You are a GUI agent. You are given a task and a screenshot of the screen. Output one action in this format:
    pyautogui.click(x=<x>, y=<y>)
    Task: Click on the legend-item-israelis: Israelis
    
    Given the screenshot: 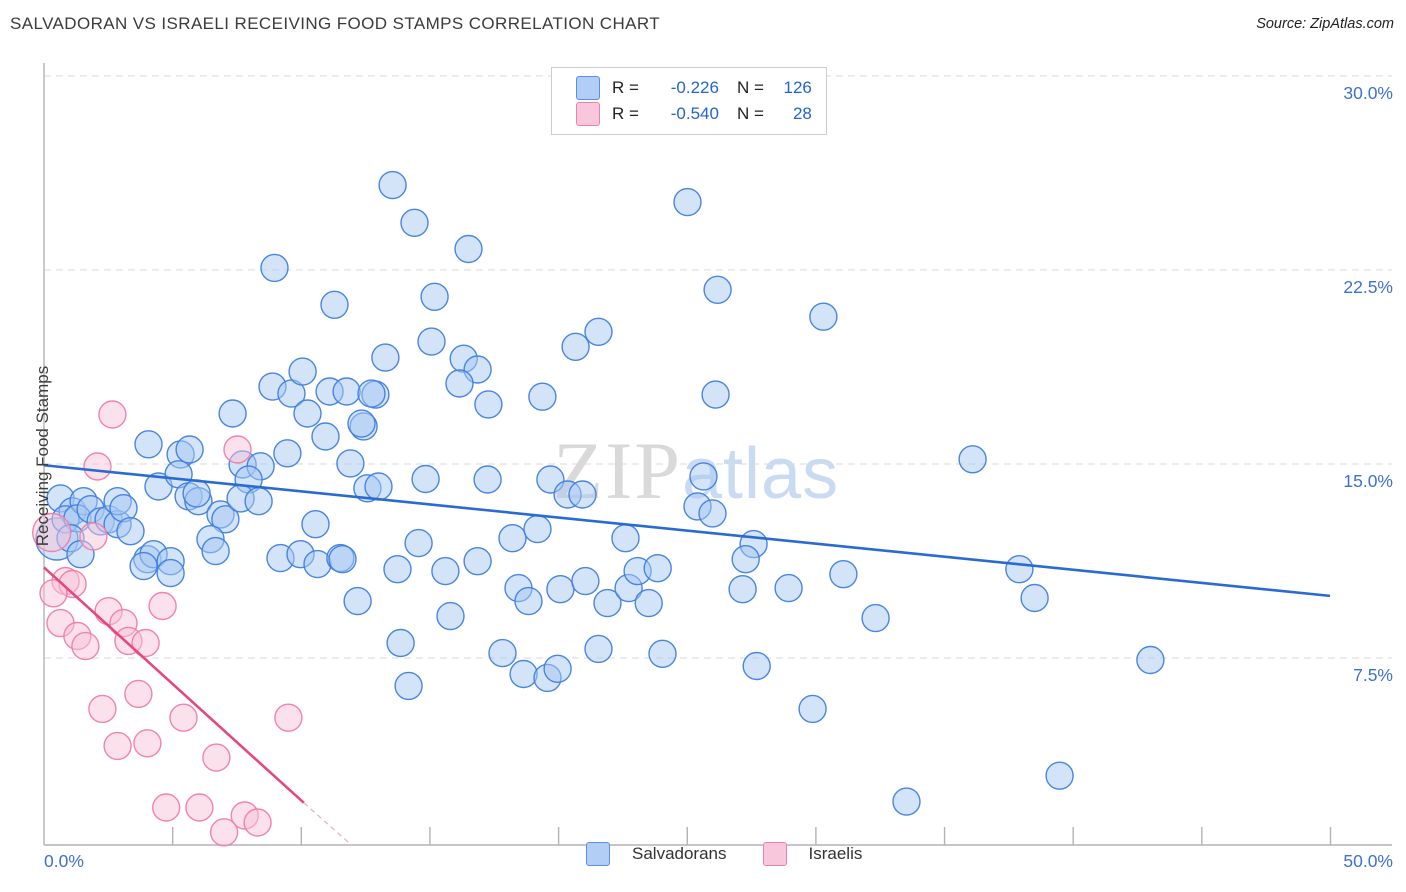 What is the action you would take?
    pyautogui.click(x=812, y=854)
    